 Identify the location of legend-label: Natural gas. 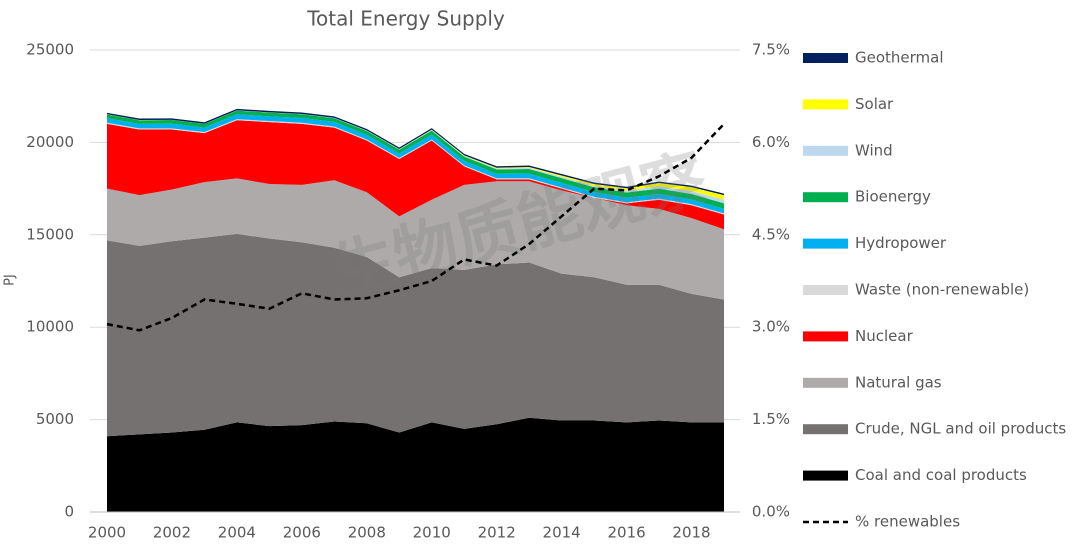
(898, 382).